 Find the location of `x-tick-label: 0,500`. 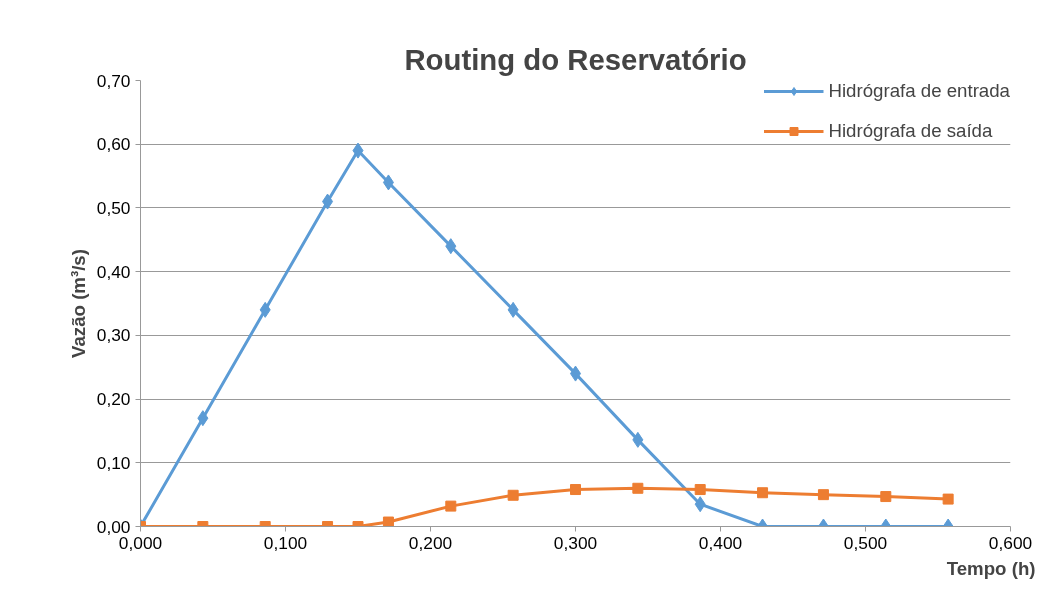

x-tick-label: 0,500 is located at coordinates (865, 542).